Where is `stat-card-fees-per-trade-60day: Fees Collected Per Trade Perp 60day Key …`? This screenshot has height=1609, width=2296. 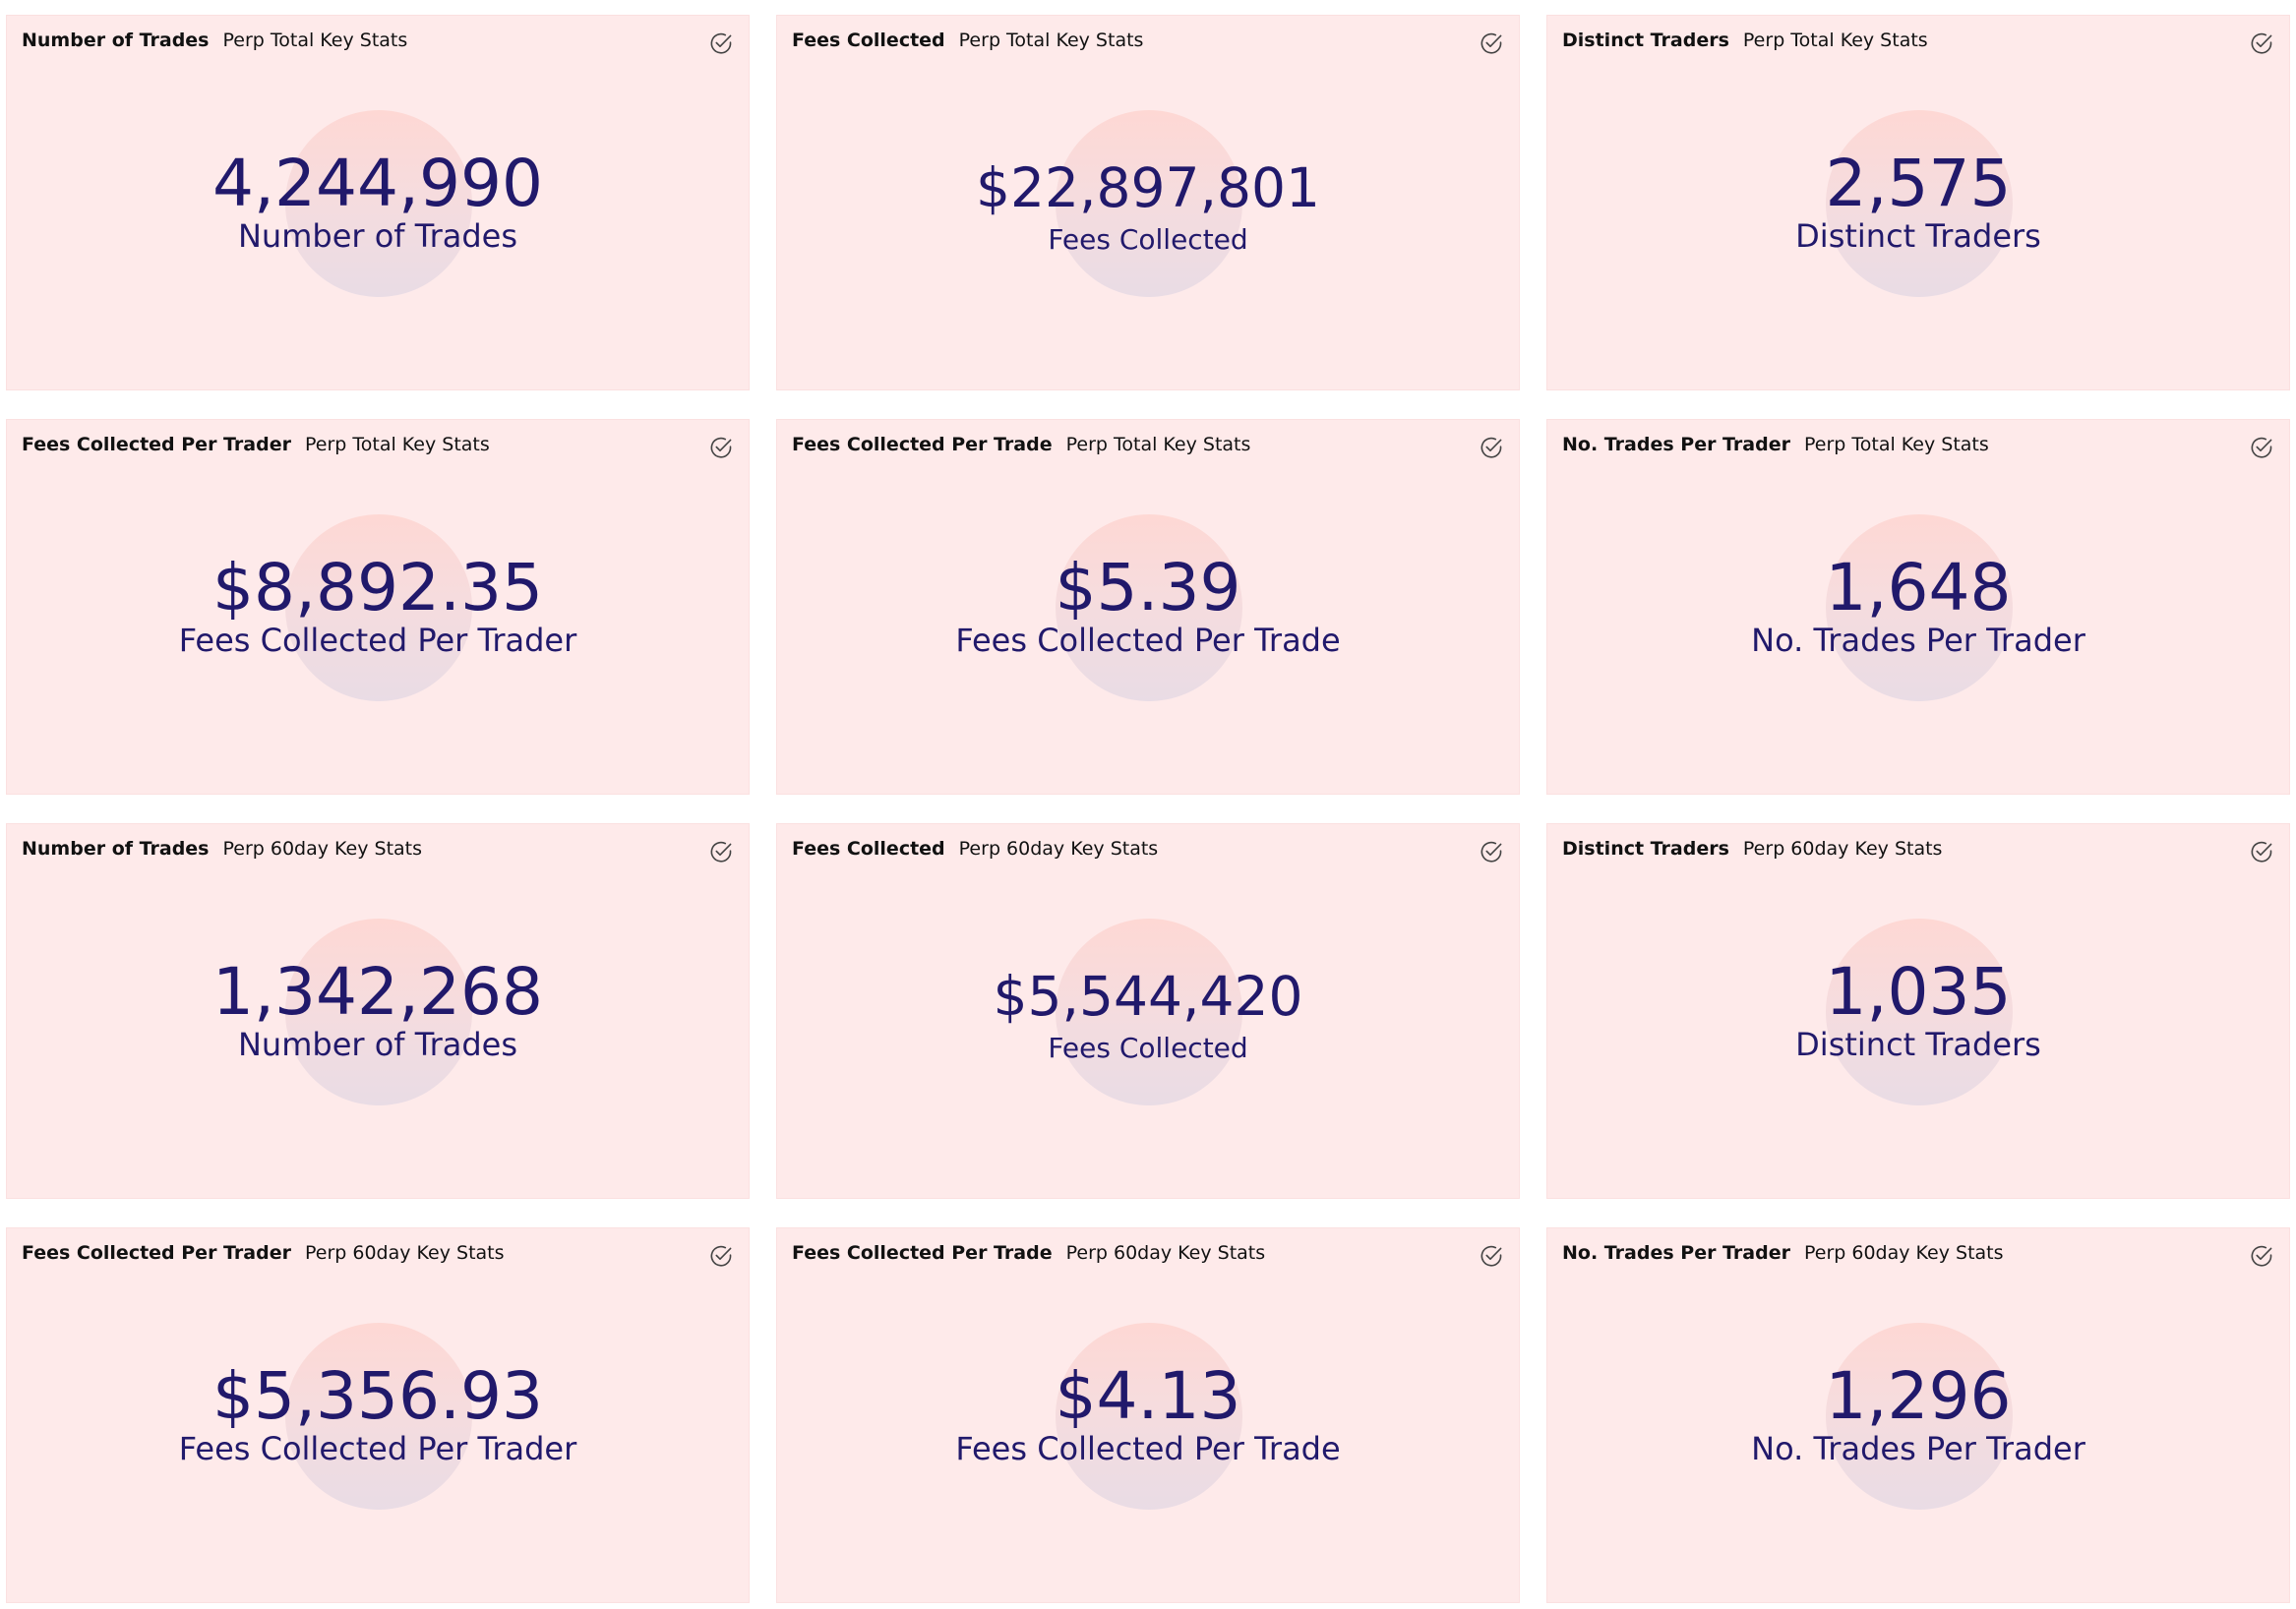
stat-card-fees-per-trade-60day: Fees Collected Per Trade Perp 60day Key … is located at coordinates (1148, 1415).